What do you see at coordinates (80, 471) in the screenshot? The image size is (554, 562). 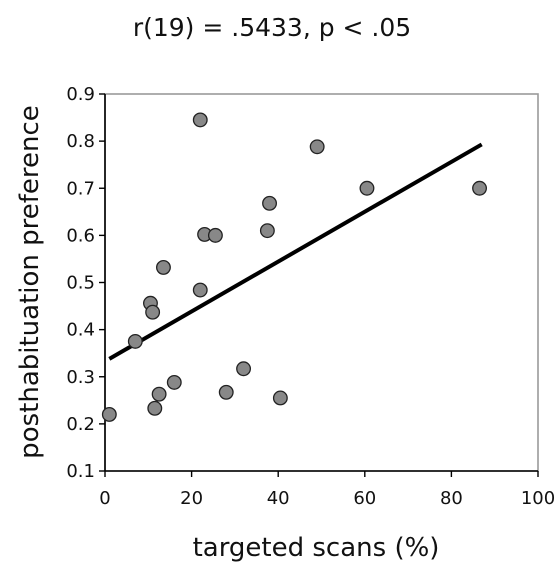 I see `y-tick-label: 0.1` at bounding box center [80, 471].